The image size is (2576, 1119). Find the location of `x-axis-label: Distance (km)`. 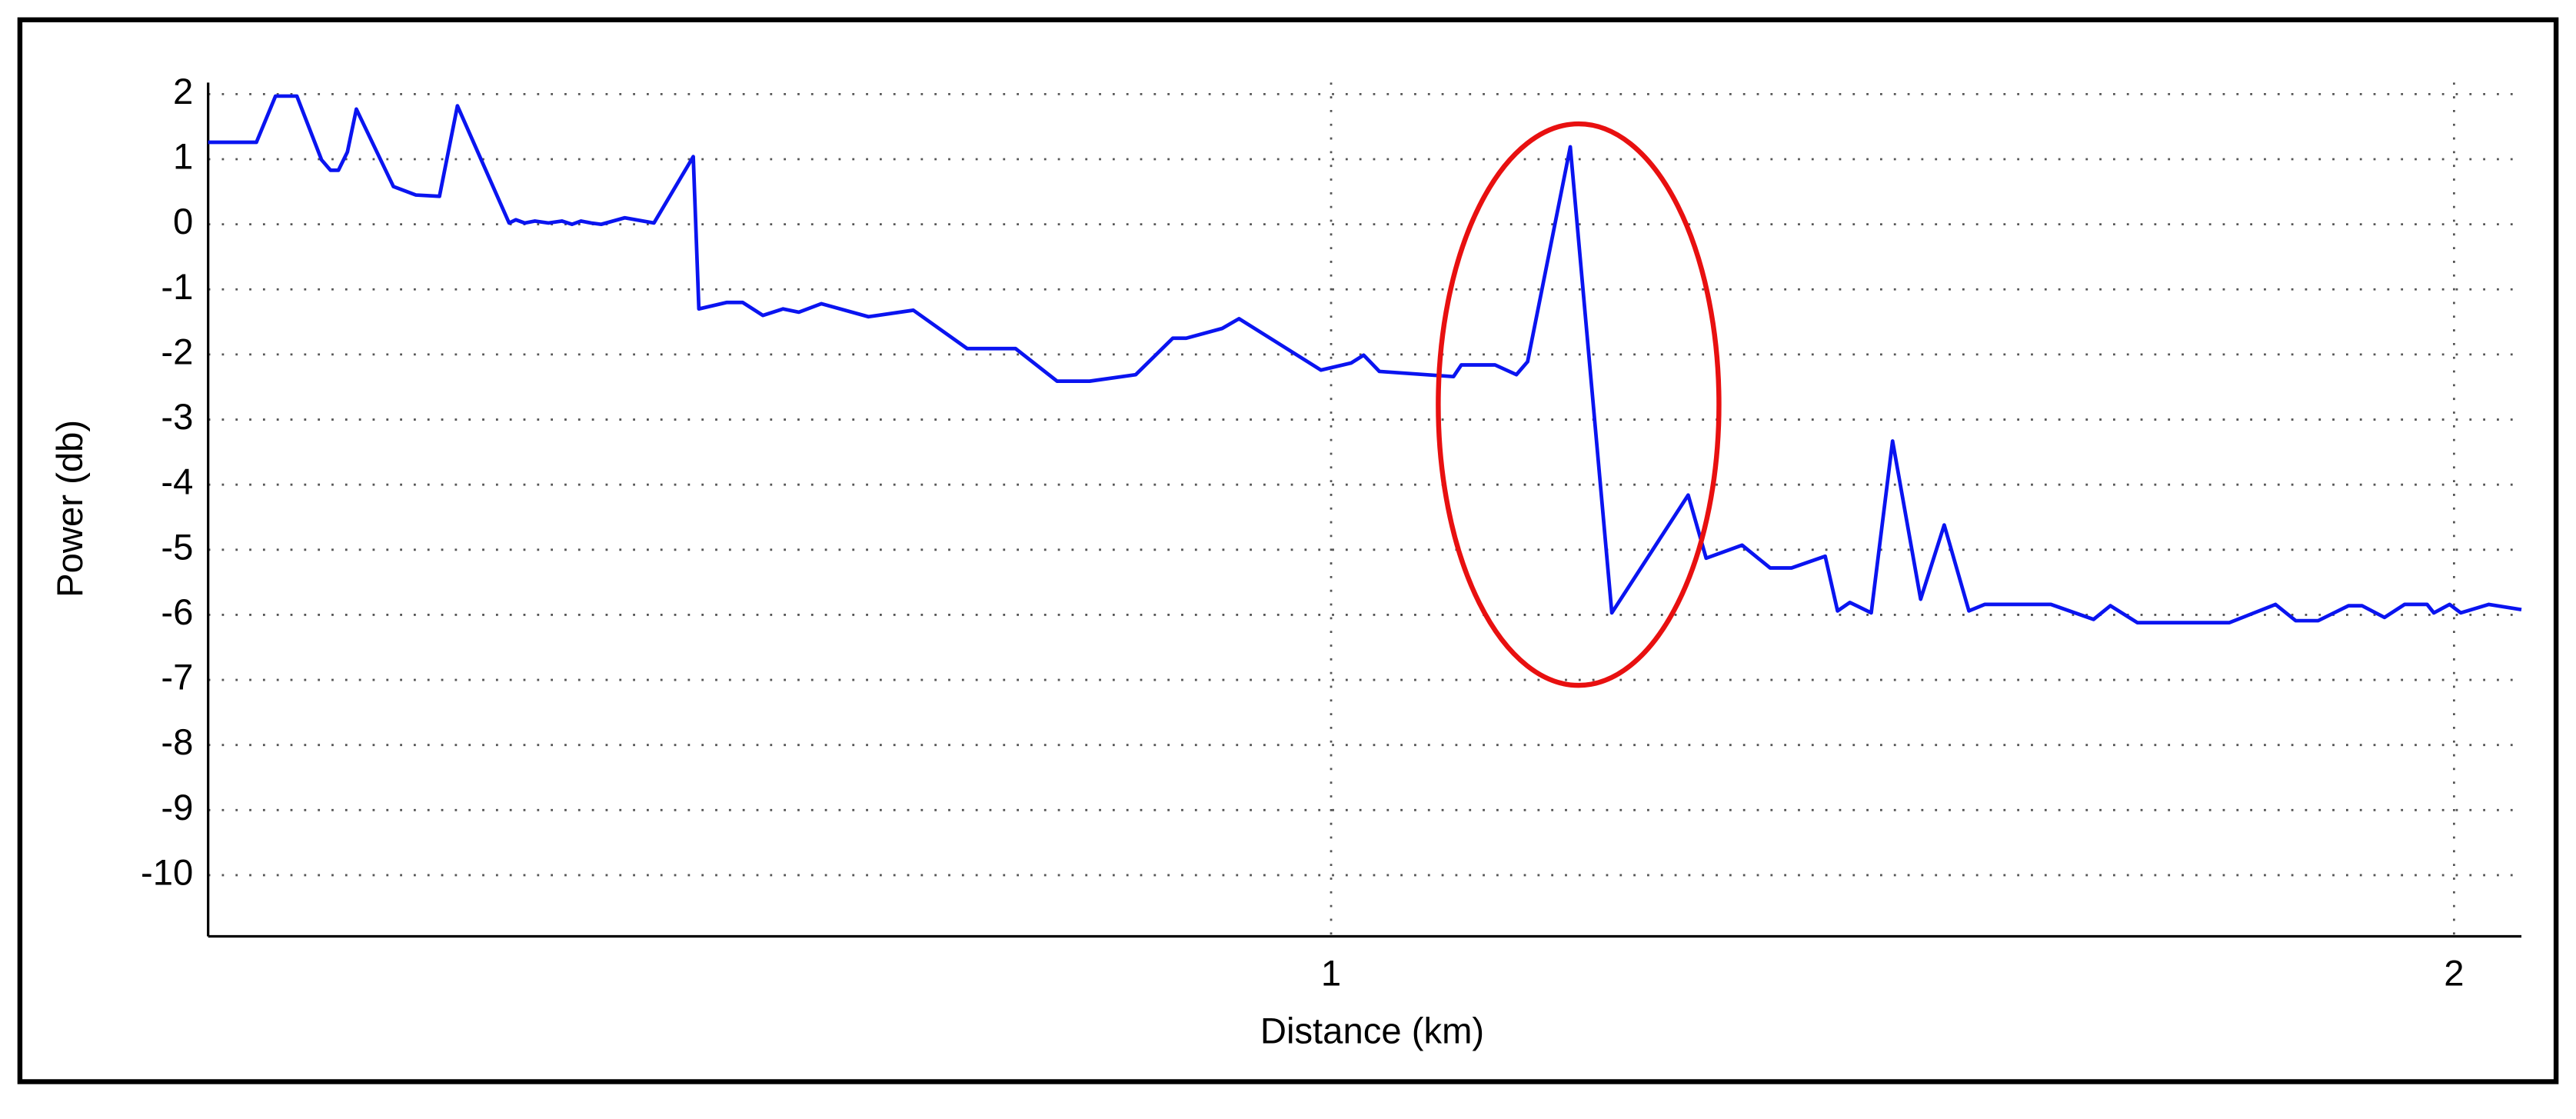

x-axis-label: Distance (km) is located at coordinates (1372, 1031).